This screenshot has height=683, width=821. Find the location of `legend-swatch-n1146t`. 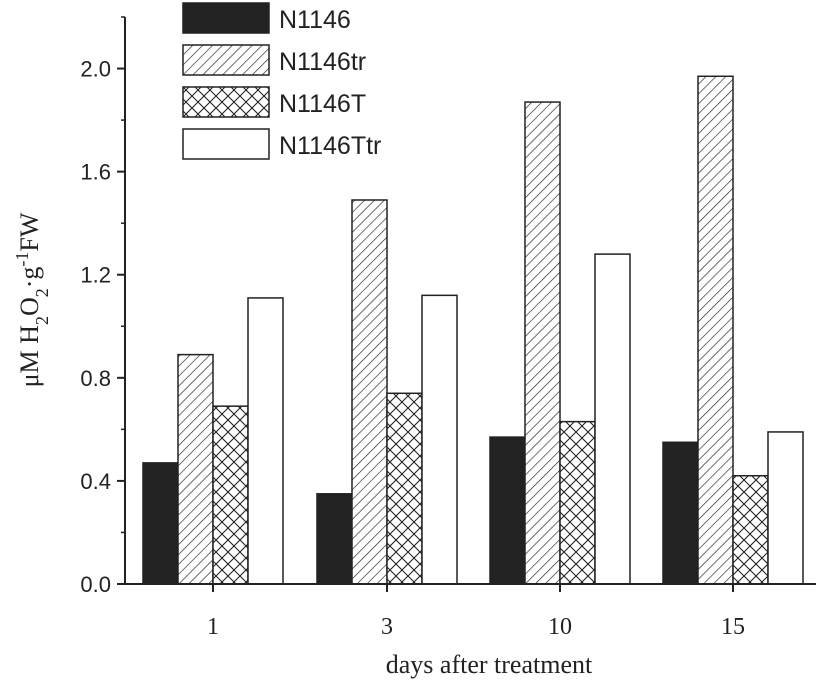

legend-swatch-n1146t is located at coordinates (226, 102).